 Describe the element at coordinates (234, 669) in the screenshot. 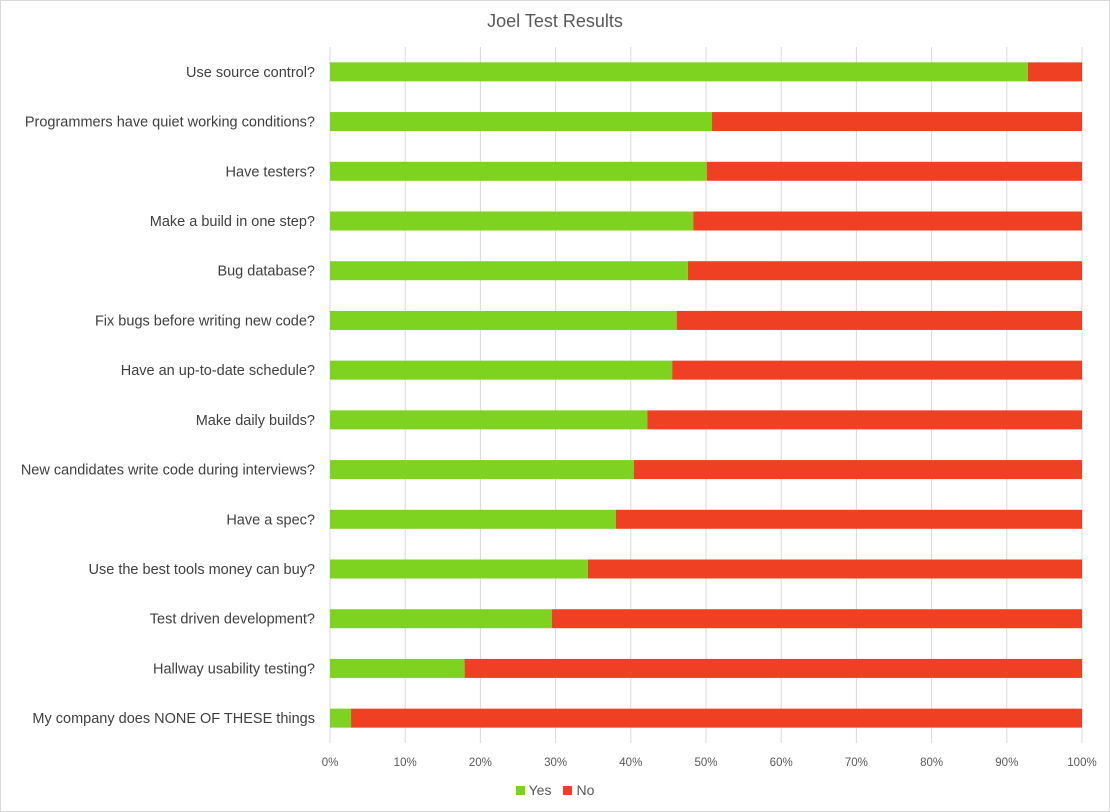

I see `category-label: Hallway usability testing?` at that location.